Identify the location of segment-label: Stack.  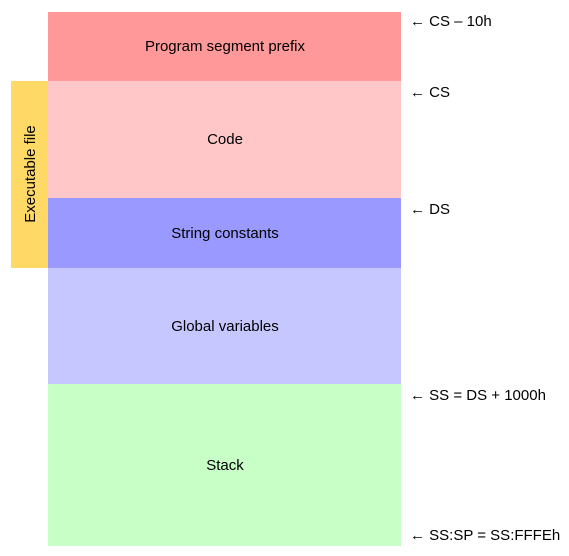
(225, 465).